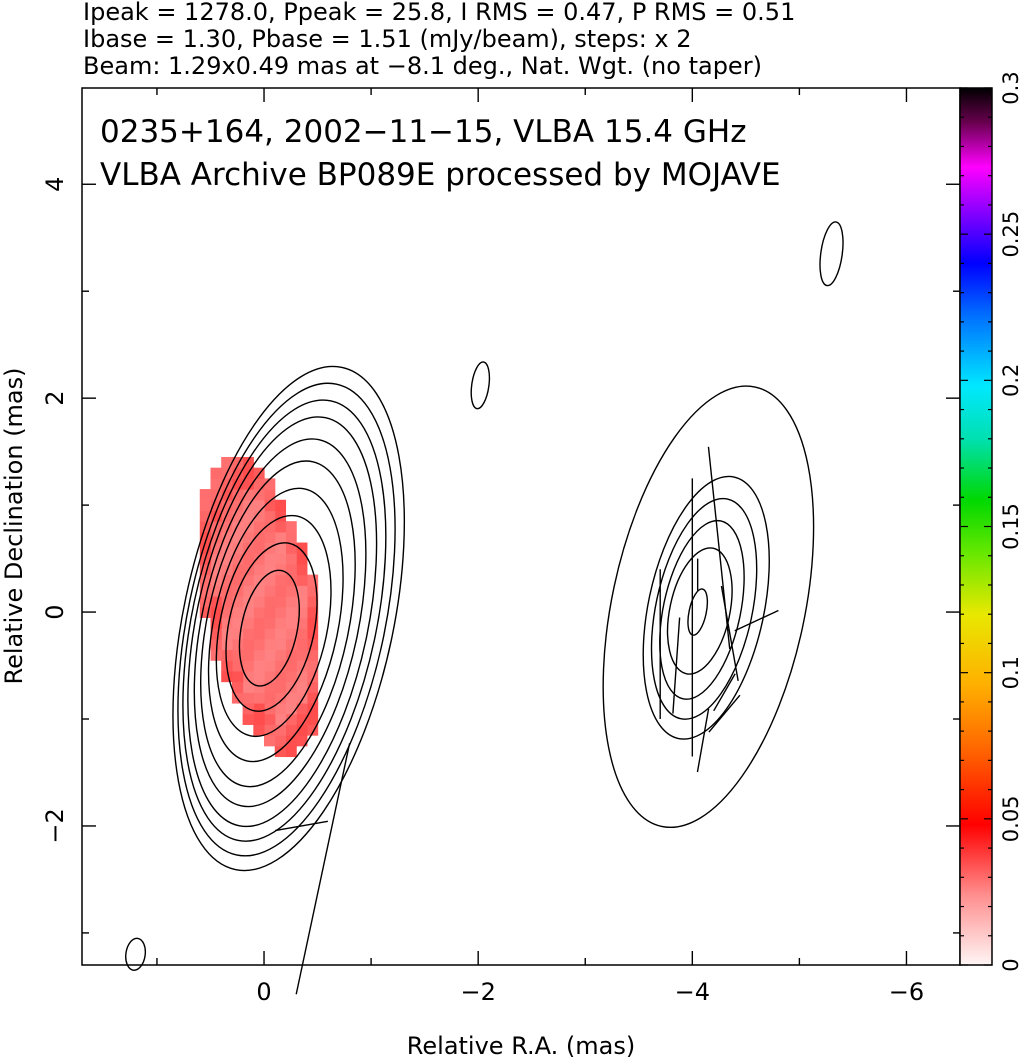 The image size is (1021, 1060). Describe the element at coordinates (1010, 87) in the screenshot. I see `colorbar-label: 0.3` at that location.